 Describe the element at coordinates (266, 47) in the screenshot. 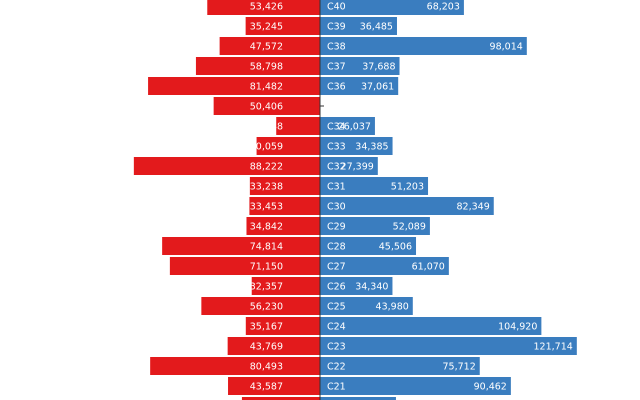

I see `left-value-label-C38: 47,572` at that location.